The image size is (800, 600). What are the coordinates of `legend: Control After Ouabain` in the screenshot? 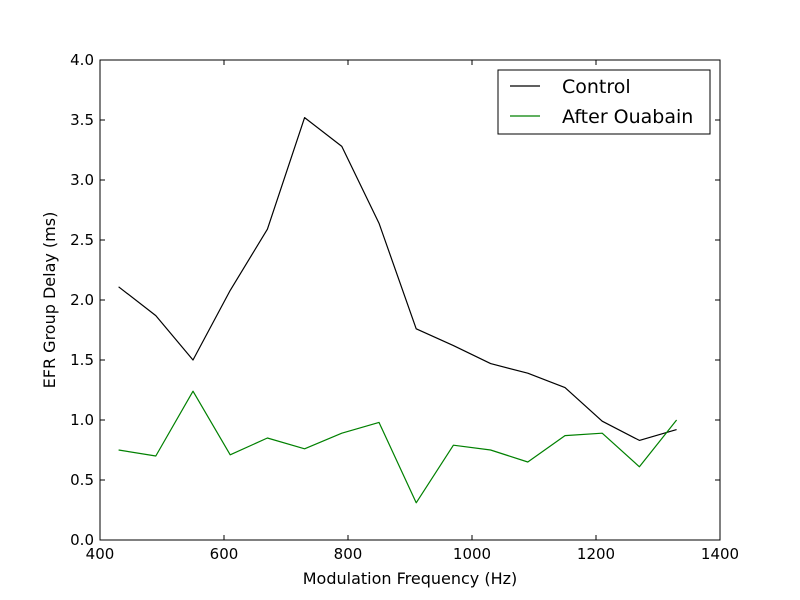 It's located at (604, 102).